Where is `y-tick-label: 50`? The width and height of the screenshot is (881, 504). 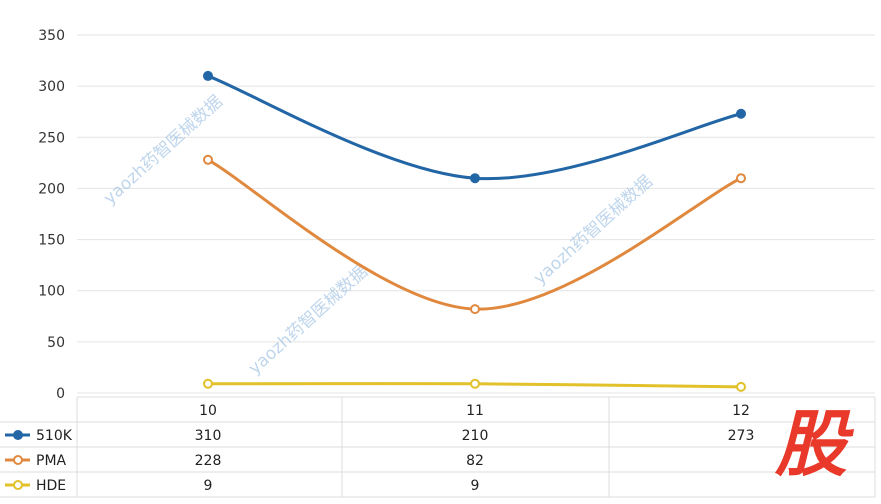 y-tick-label: 50 is located at coordinates (56, 343).